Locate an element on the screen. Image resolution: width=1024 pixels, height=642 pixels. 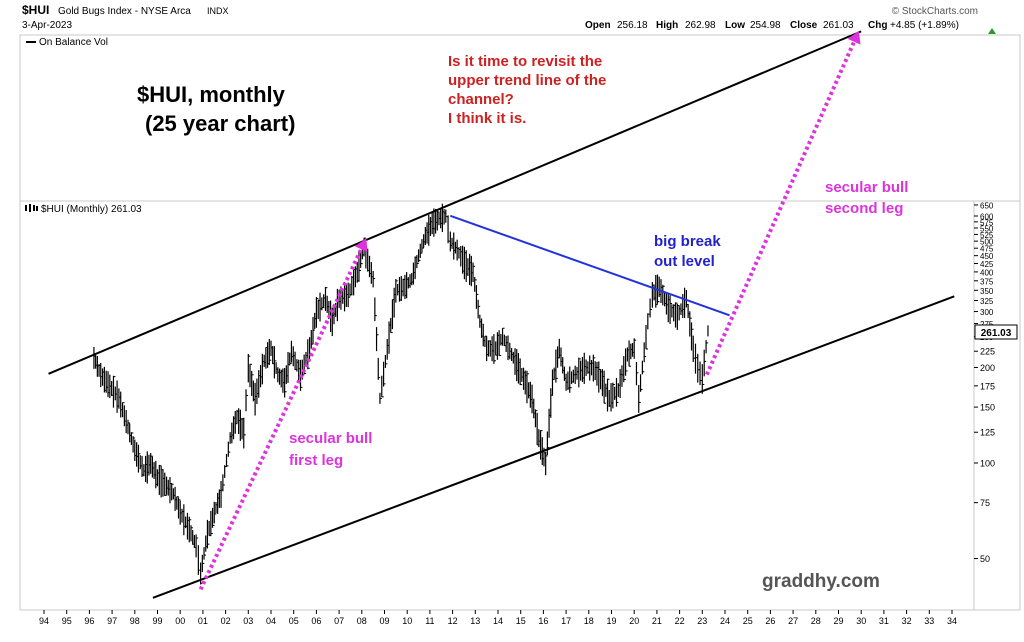
first-leg-arrow is located at coordinates (281, 419).